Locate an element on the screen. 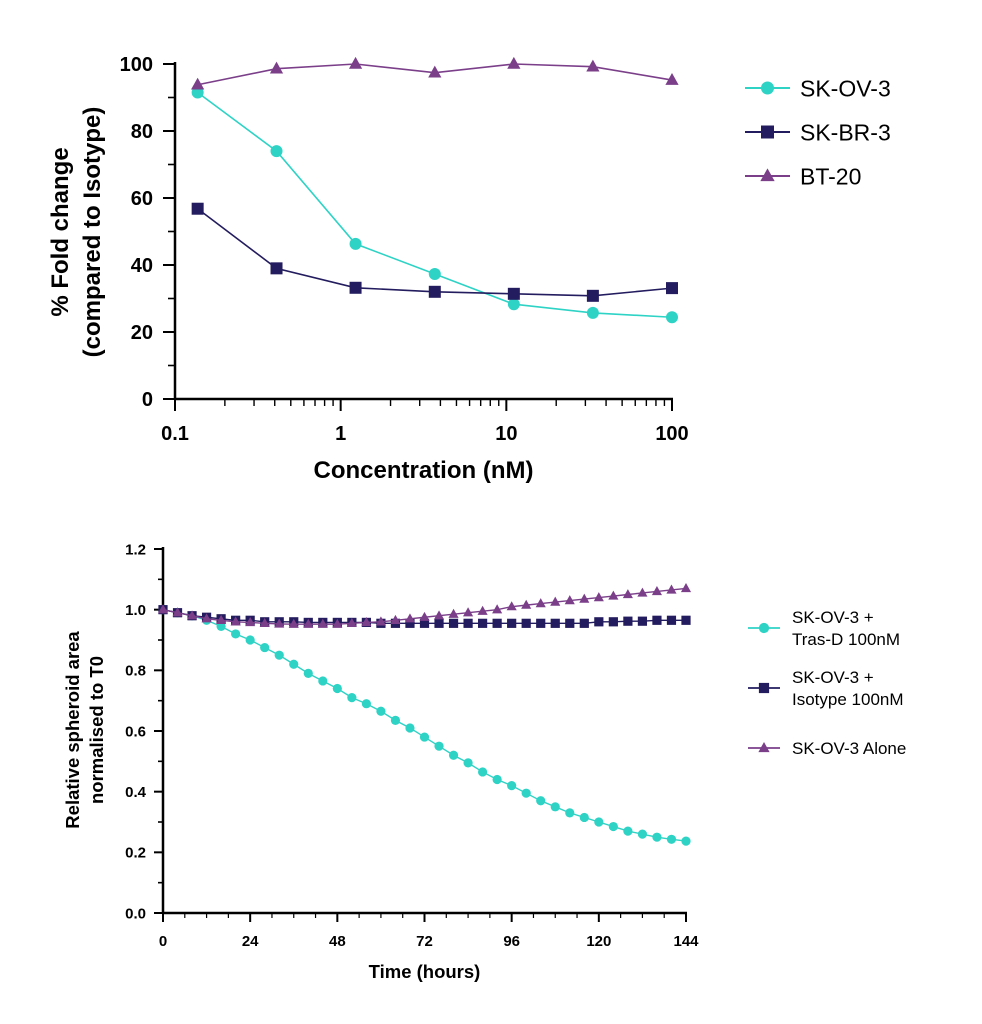 Image resolution: width=982 pixels, height=1024 pixels. y-tick-label: 0.4 is located at coordinates (136, 792).